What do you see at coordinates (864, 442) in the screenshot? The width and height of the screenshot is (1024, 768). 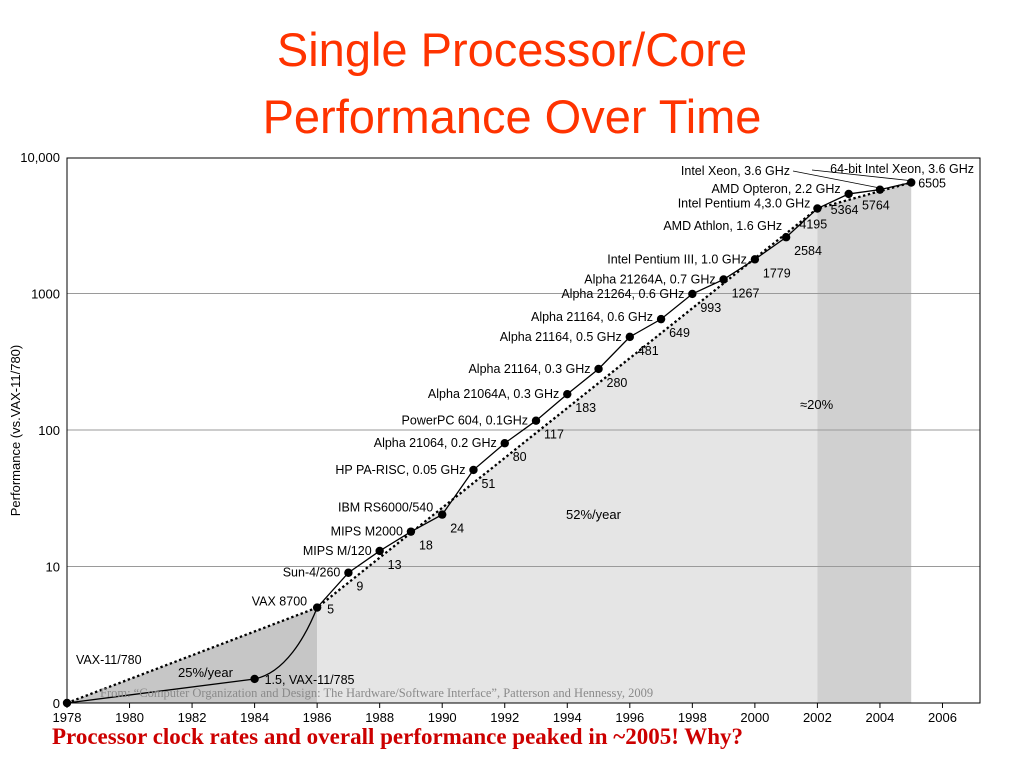 I see `region-20pct-year` at bounding box center [864, 442].